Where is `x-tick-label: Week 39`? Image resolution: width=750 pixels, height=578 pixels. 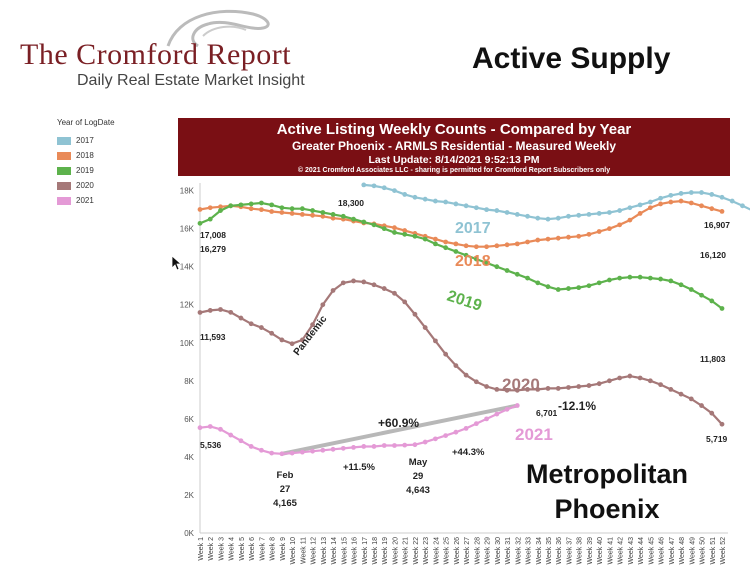
x-tick-label: Week 39 is located at coordinates (590, 551).